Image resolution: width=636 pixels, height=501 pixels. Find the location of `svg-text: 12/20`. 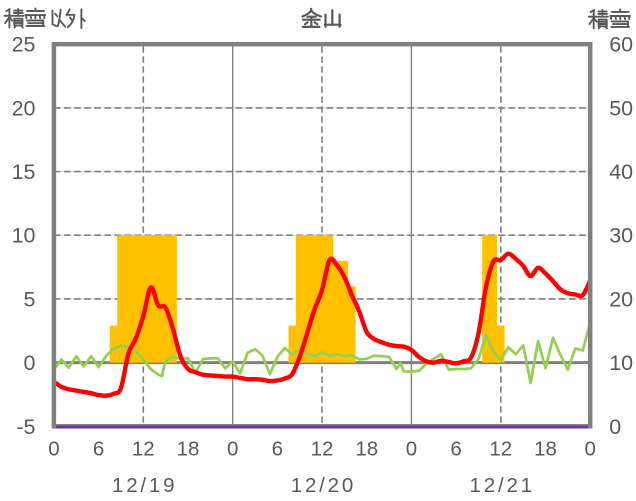

svg-text: 12/20 is located at coordinates (323, 485).